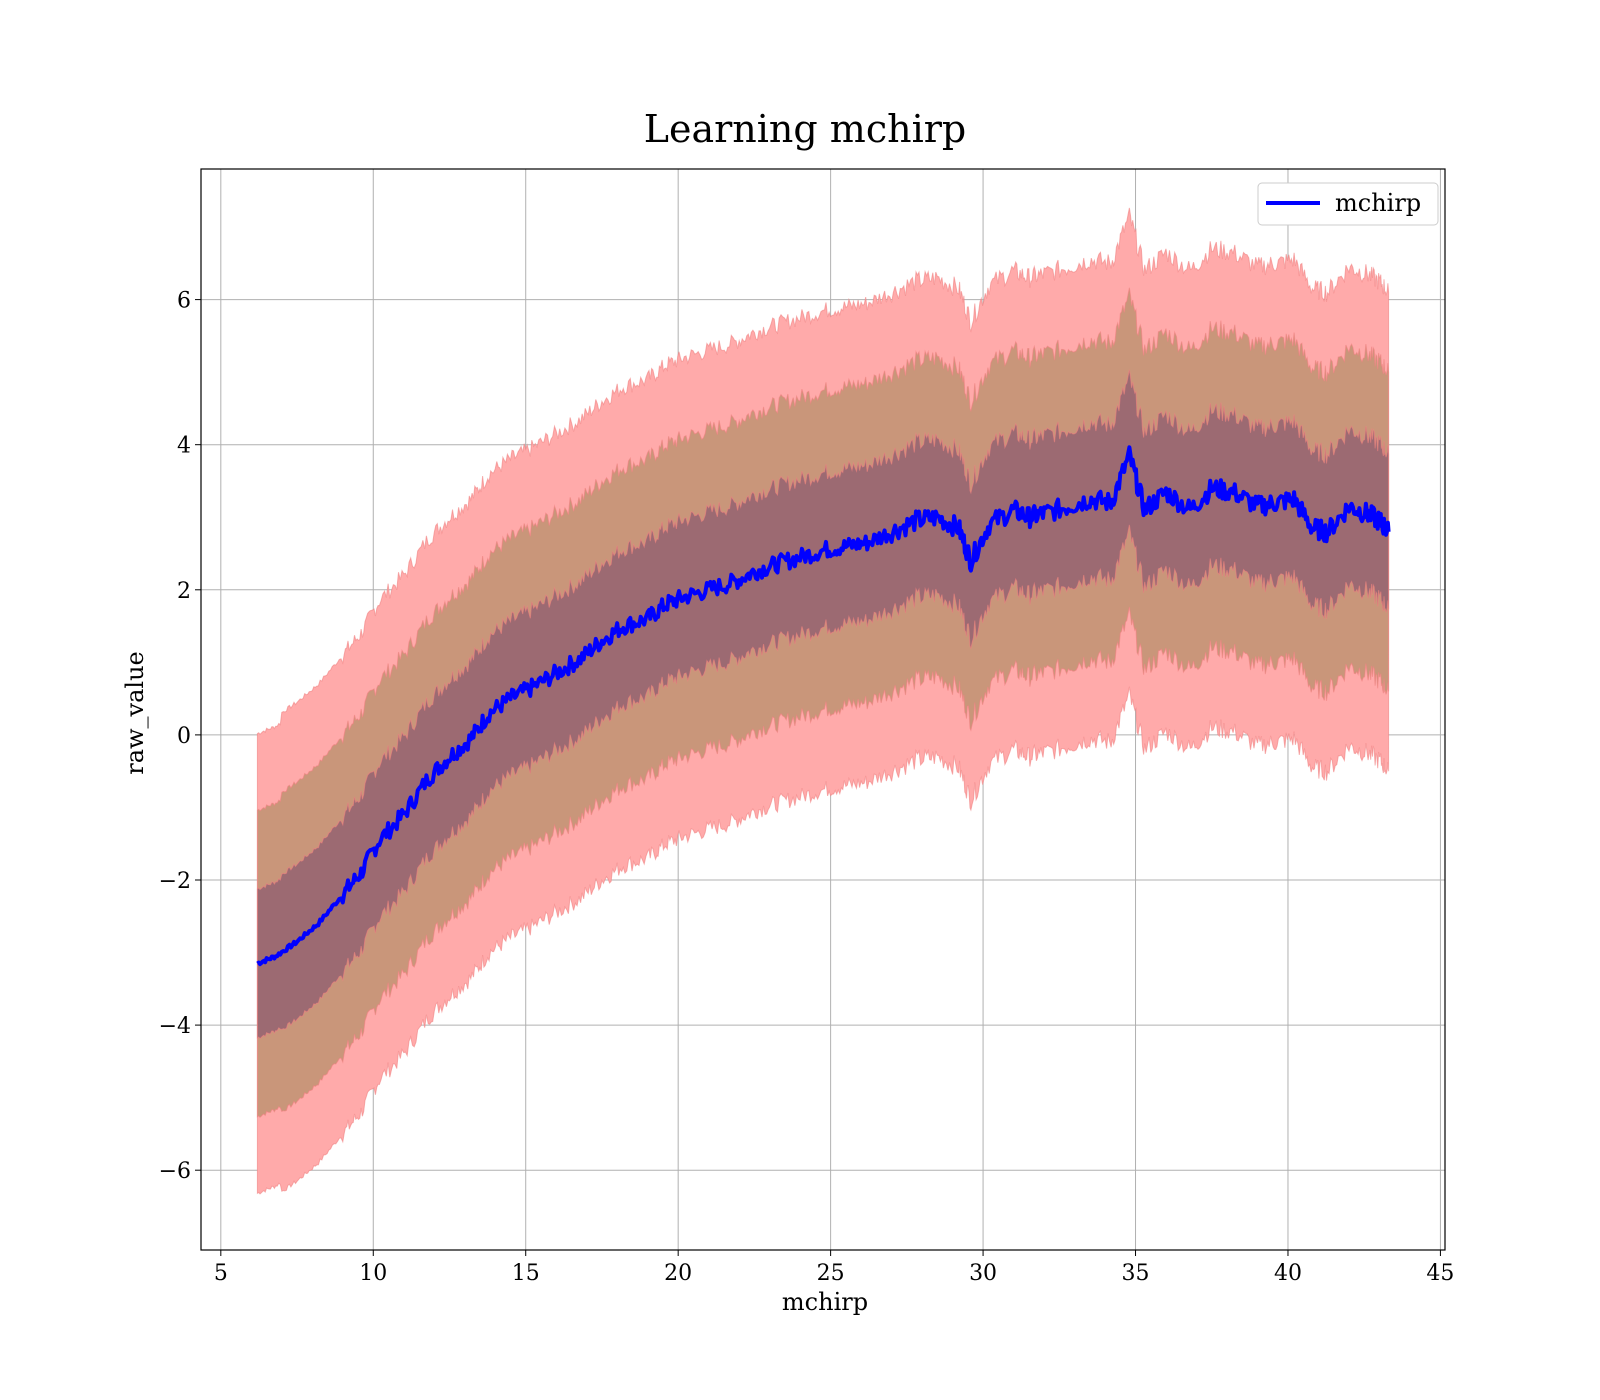 This screenshot has height=1400, width=1600. I want to click on y-tick-label: −6, so click(175, 1171).